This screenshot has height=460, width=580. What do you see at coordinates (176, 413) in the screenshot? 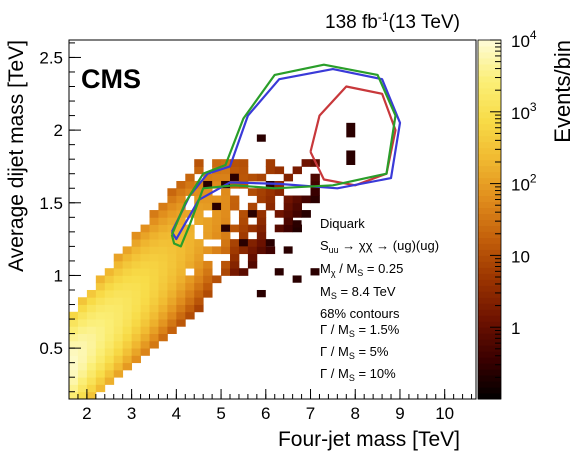
I see `x-tick-label: 4` at bounding box center [176, 413].